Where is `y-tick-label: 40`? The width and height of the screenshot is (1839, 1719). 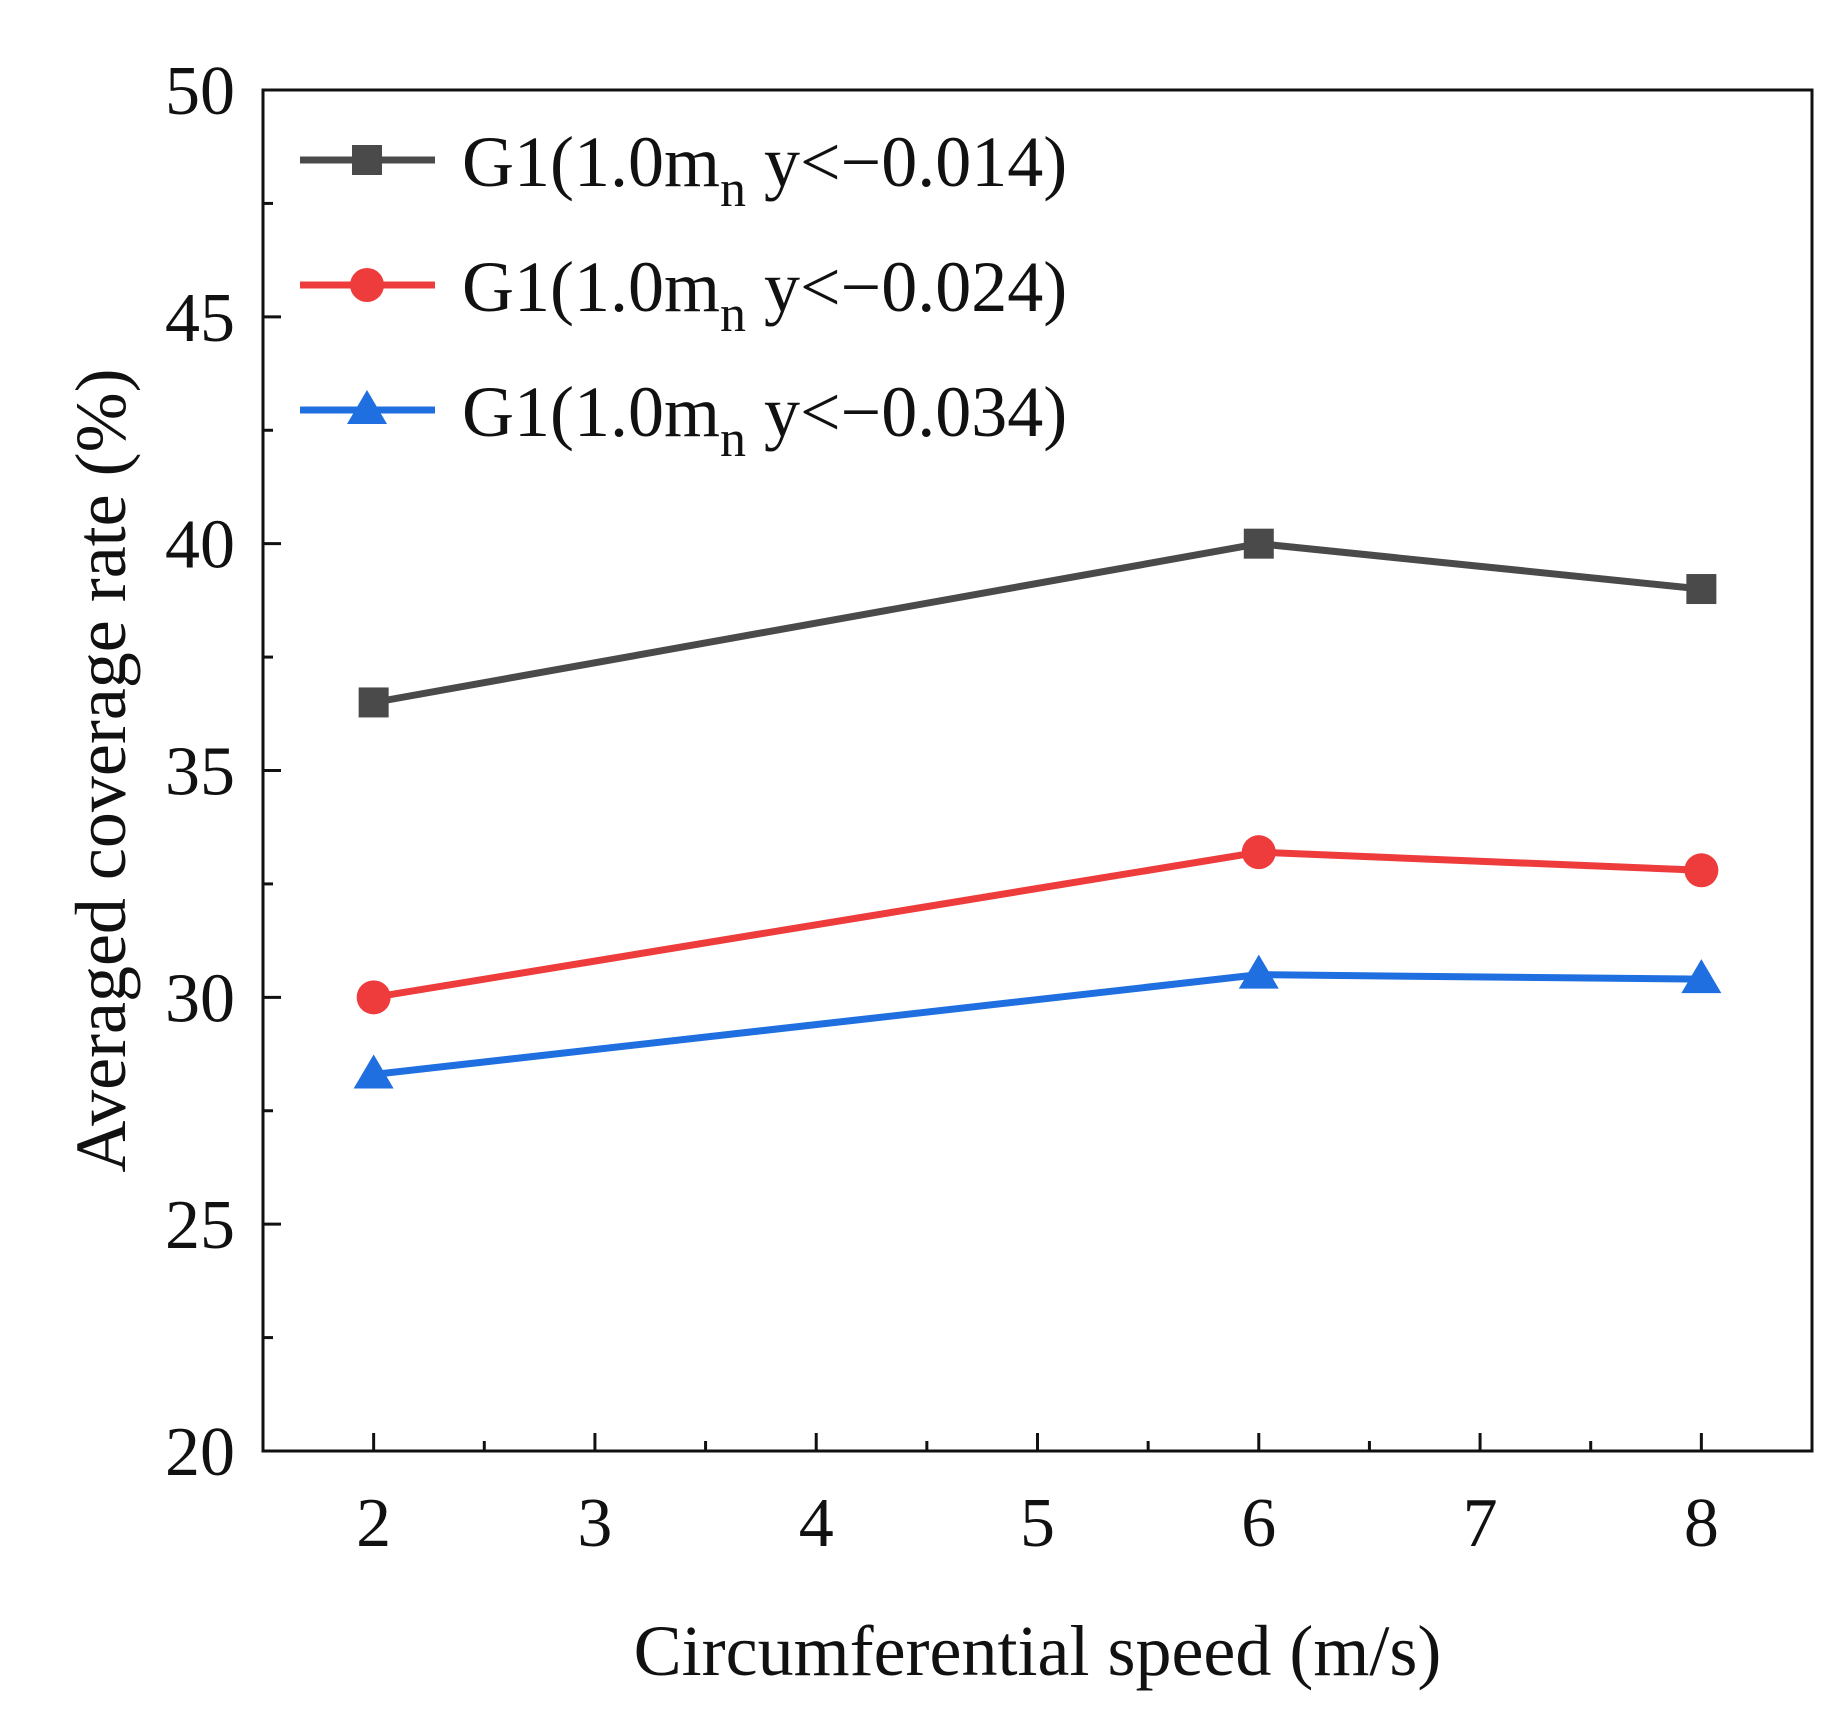
y-tick-label: 40 is located at coordinates (200, 545).